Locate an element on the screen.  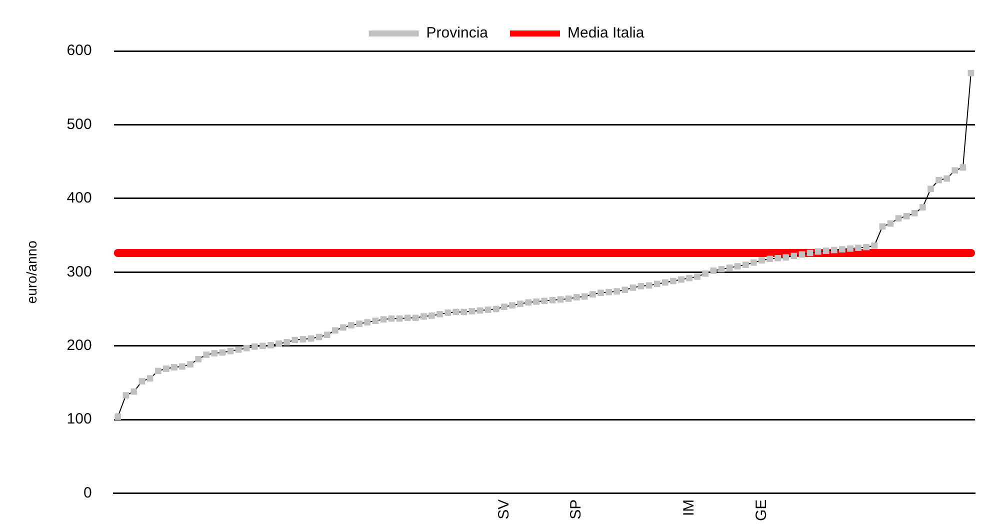
x-tick-label: SV is located at coordinates (503, 509).